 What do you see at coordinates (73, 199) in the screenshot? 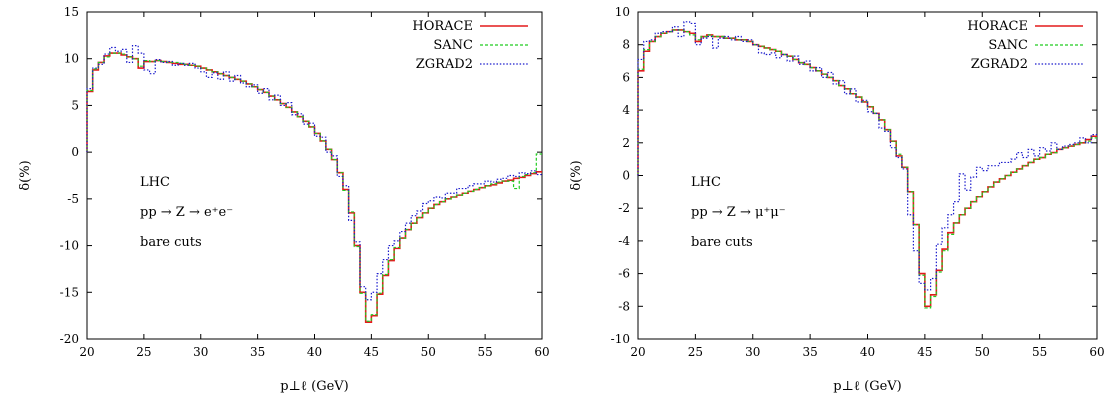
I see `y-tick-label: -5` at bounding box center [73, 199].